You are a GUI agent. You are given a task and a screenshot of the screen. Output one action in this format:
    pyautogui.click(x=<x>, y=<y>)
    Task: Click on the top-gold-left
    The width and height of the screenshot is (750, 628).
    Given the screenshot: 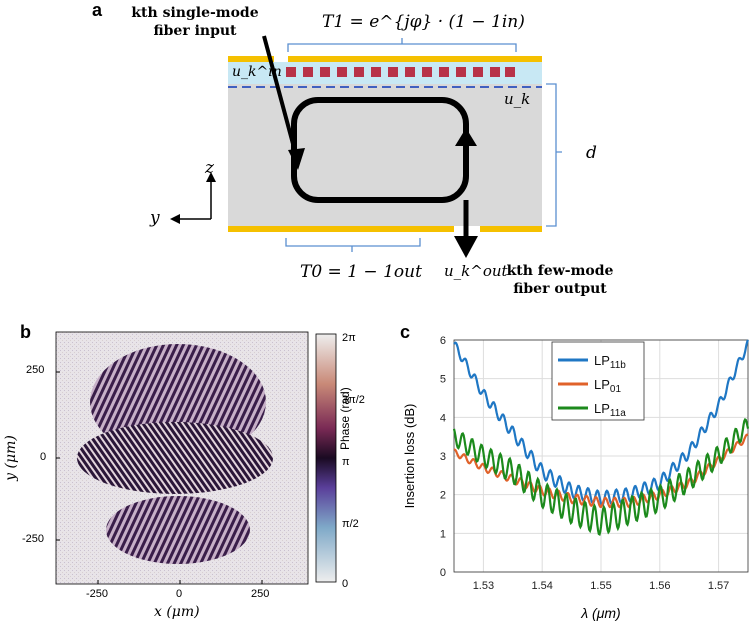 What is the action you would take?
    pyautogui.click(x=251, y=59)
    